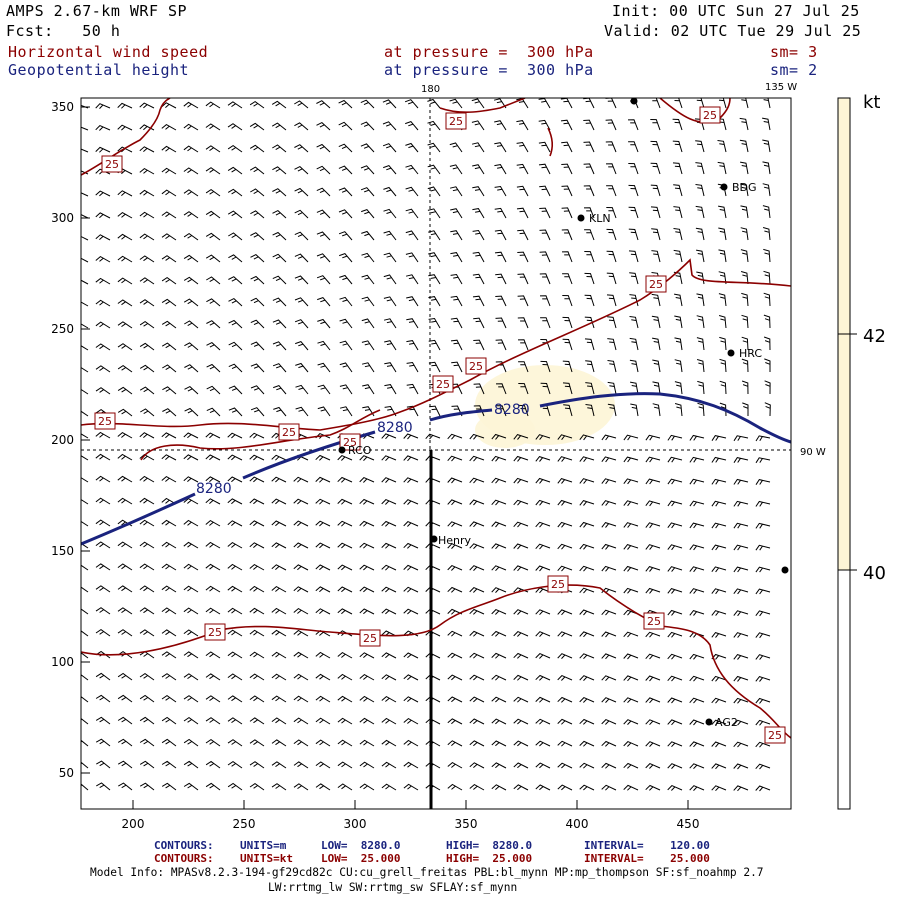  Describe the element at coordinates (489, 845) in the screenshot. I see `footer-high: HIGH= 8280.0` at that location.